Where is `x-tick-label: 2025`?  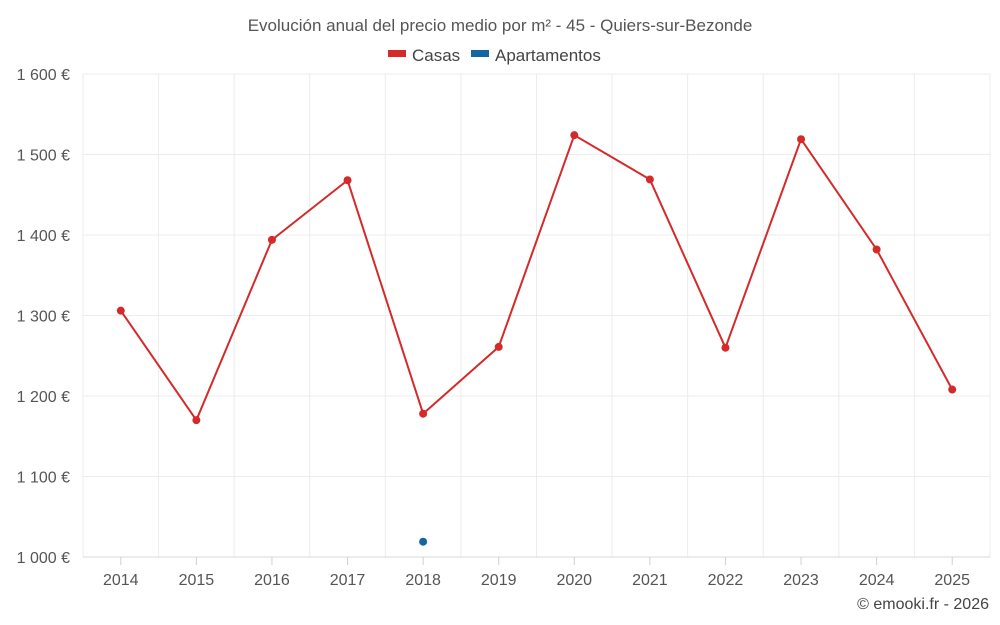 x-tick-label: 2025 is located at coordinates (952, 580).